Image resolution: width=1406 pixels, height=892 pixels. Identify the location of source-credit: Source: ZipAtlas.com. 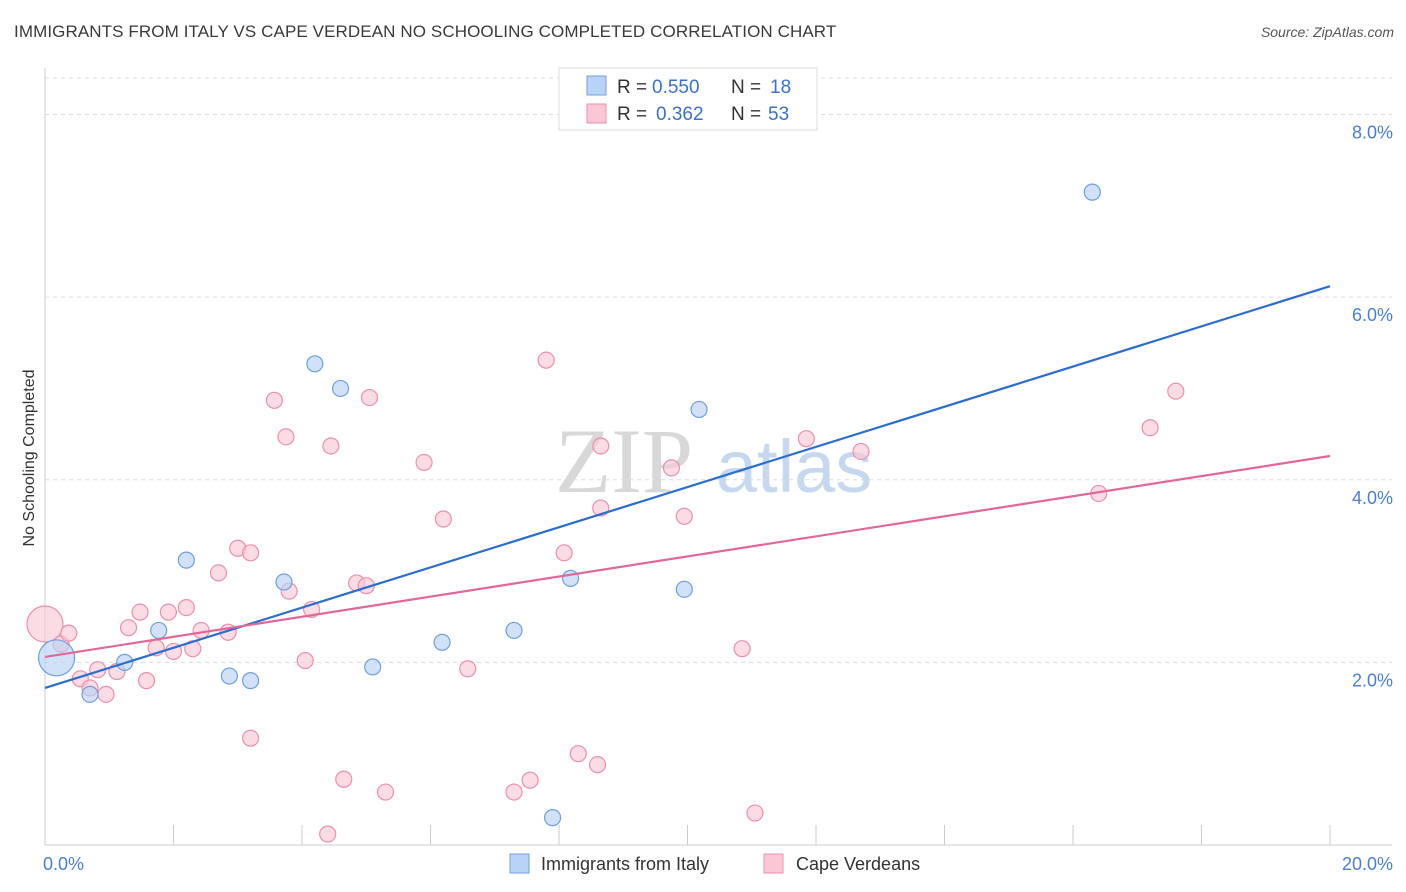
(1327, 32).